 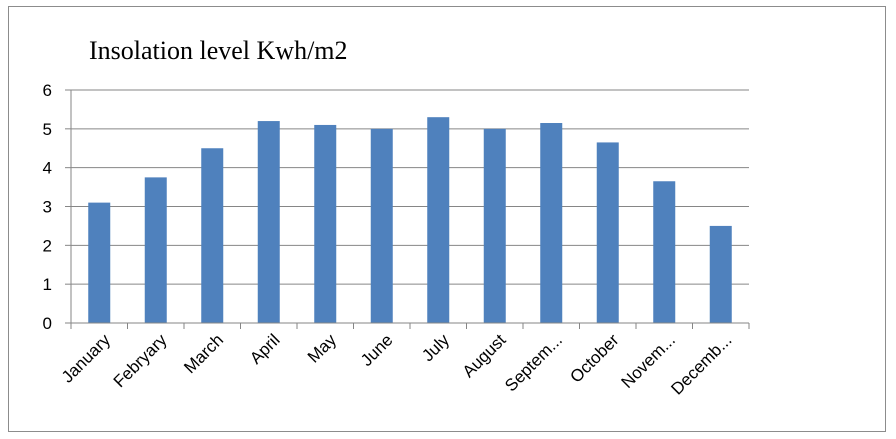 I want to click on y-tick-label: 0, so click(x=47, y=323).